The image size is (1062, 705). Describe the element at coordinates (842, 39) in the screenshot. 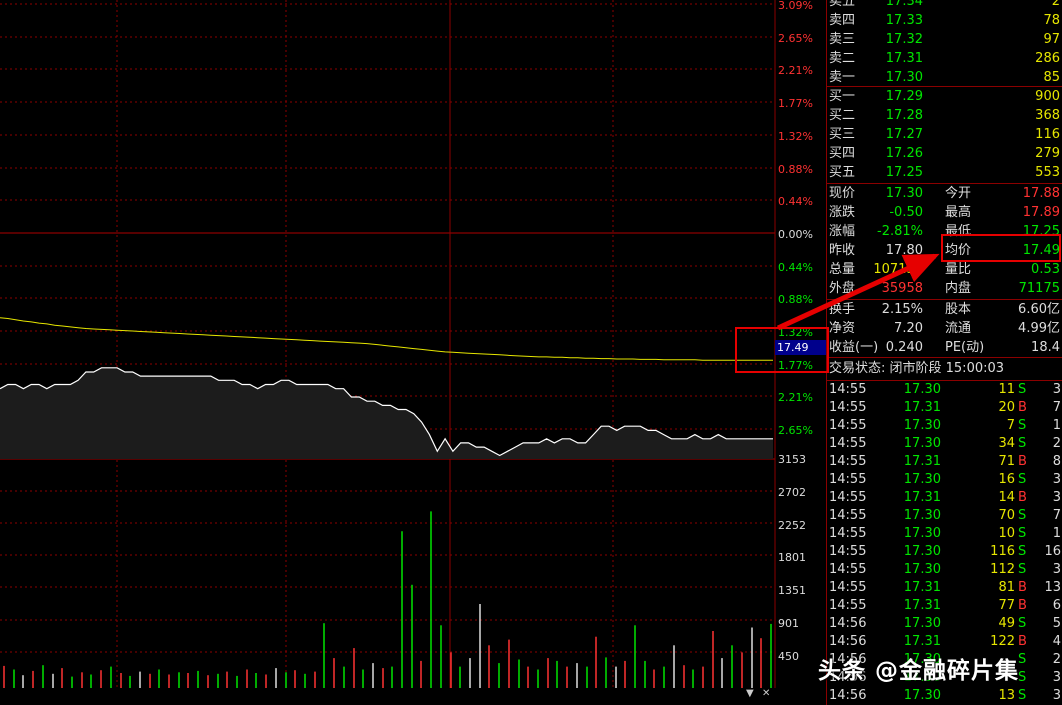

I see `level-label: 卖三` at that location.